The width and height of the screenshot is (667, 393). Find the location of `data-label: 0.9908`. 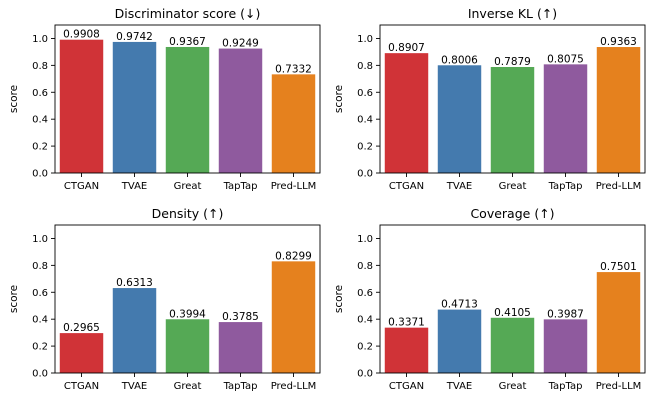

data-label: 0.9908 is located at coordinates (81, 35).